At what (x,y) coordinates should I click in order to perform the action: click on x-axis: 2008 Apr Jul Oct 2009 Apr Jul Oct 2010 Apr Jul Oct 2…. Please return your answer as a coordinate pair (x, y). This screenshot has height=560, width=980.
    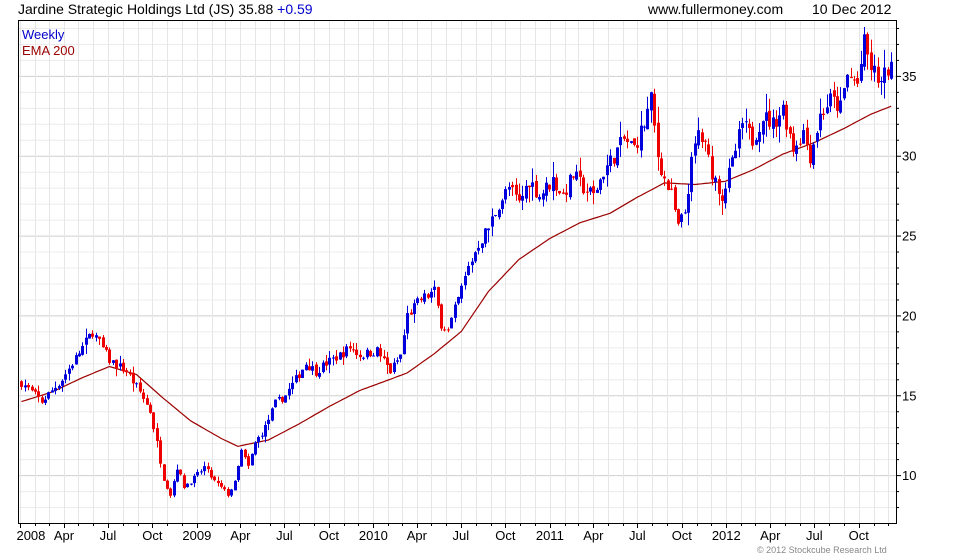
    Looking at the image, I should click on (452, 533).